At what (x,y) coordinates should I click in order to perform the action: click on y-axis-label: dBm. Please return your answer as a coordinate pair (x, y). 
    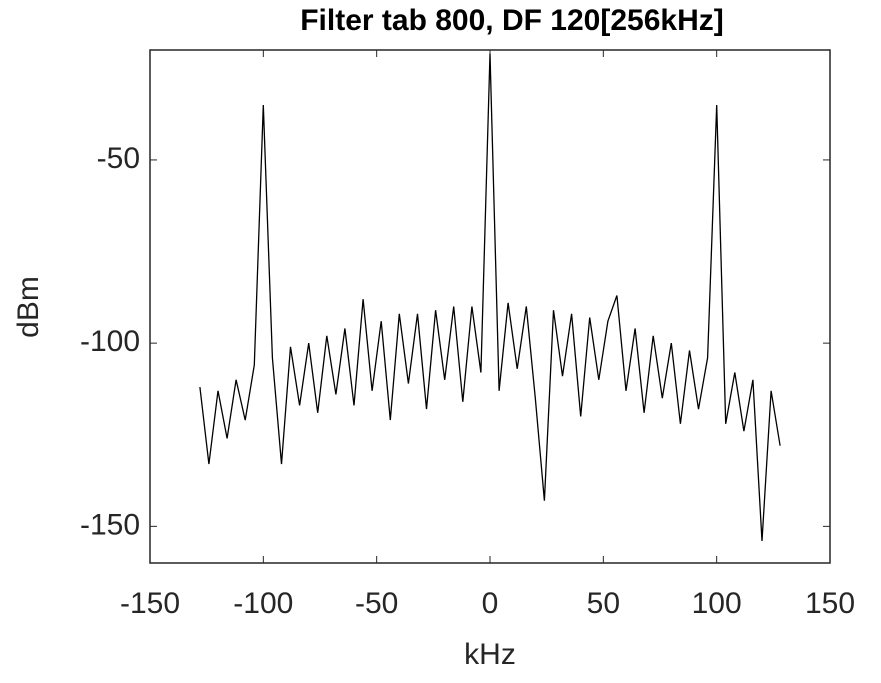
    Looking at the image, I should click on (28, 307).